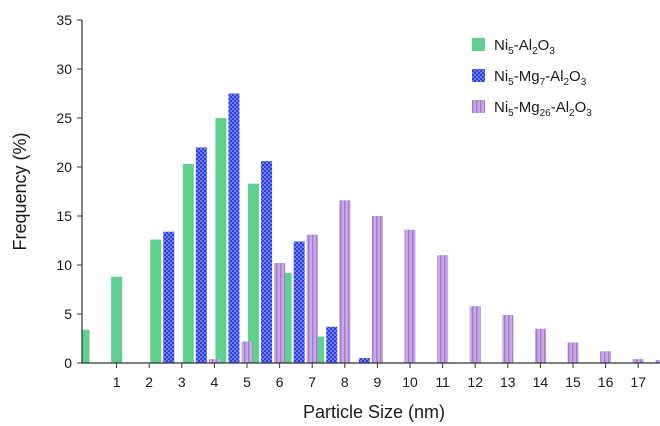  Describe the element at coordinates (332, 344) in the screenshot. I see `bar-series-2-x-7.6` at that location.